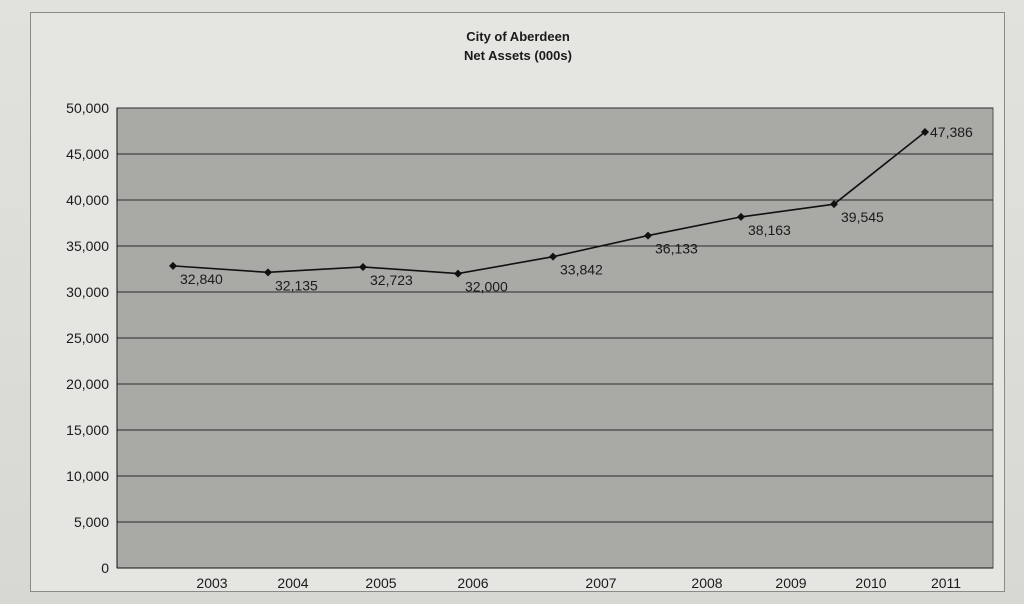  Describe the element at coordinates (581, 270) in the screenshot. I see `data-label: 33,842` at that location.